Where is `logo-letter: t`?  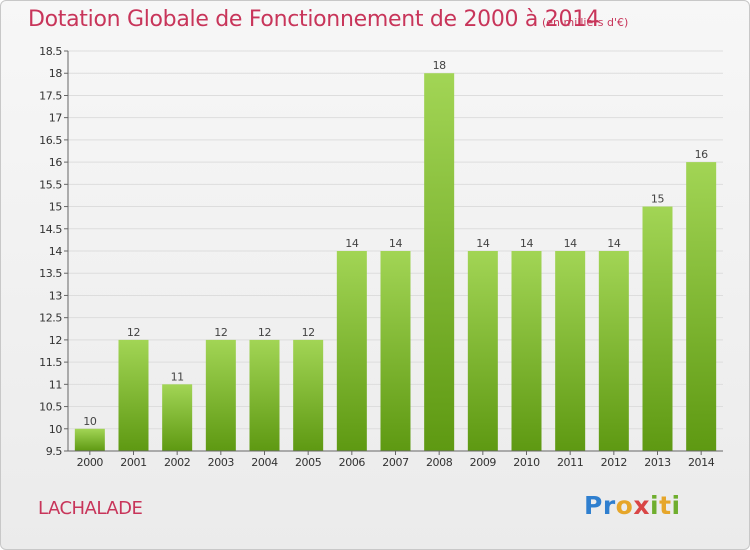 logo-letter: t is located at coordinates (665, 505).